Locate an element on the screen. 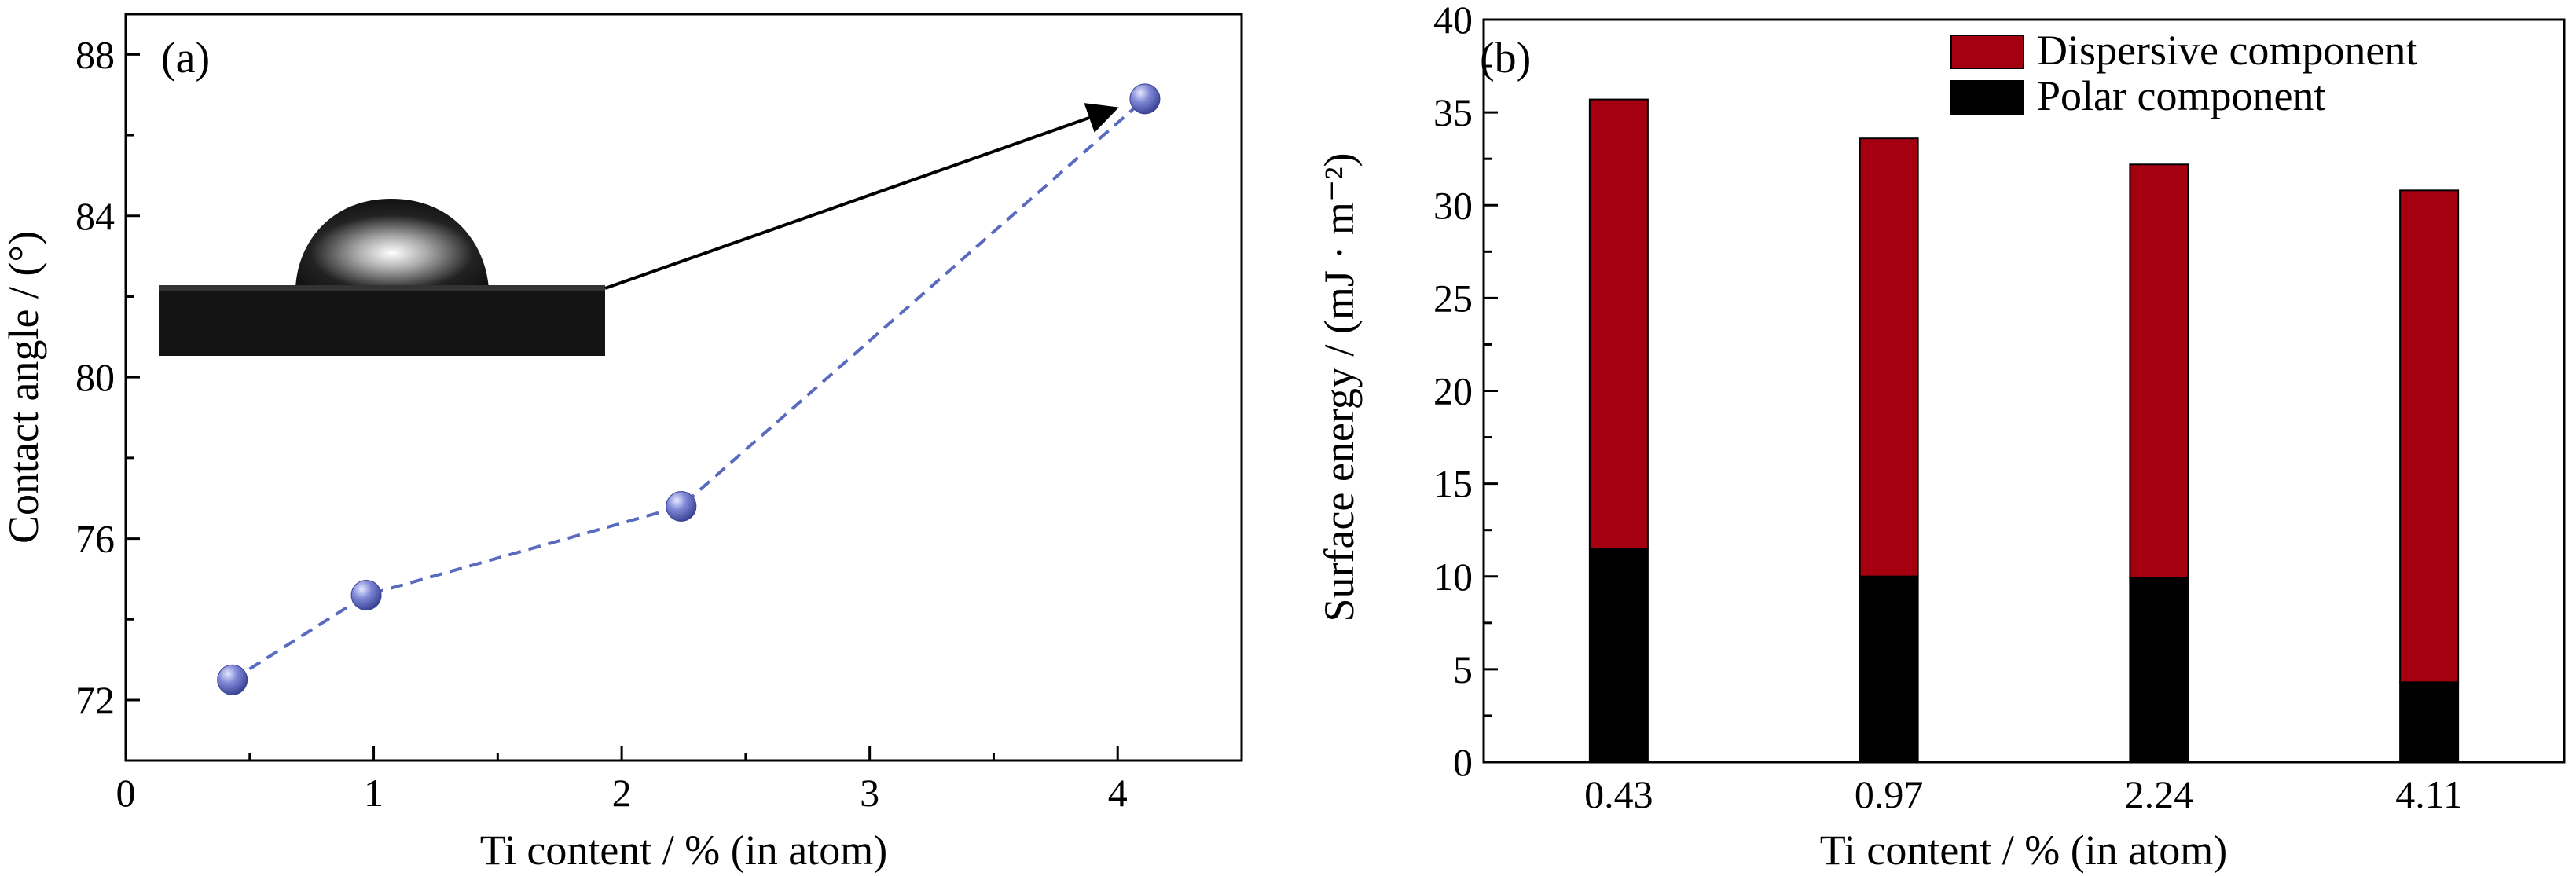  x-ticks-a: 0 1 2 3 4 is located at coordinates (622, 780).